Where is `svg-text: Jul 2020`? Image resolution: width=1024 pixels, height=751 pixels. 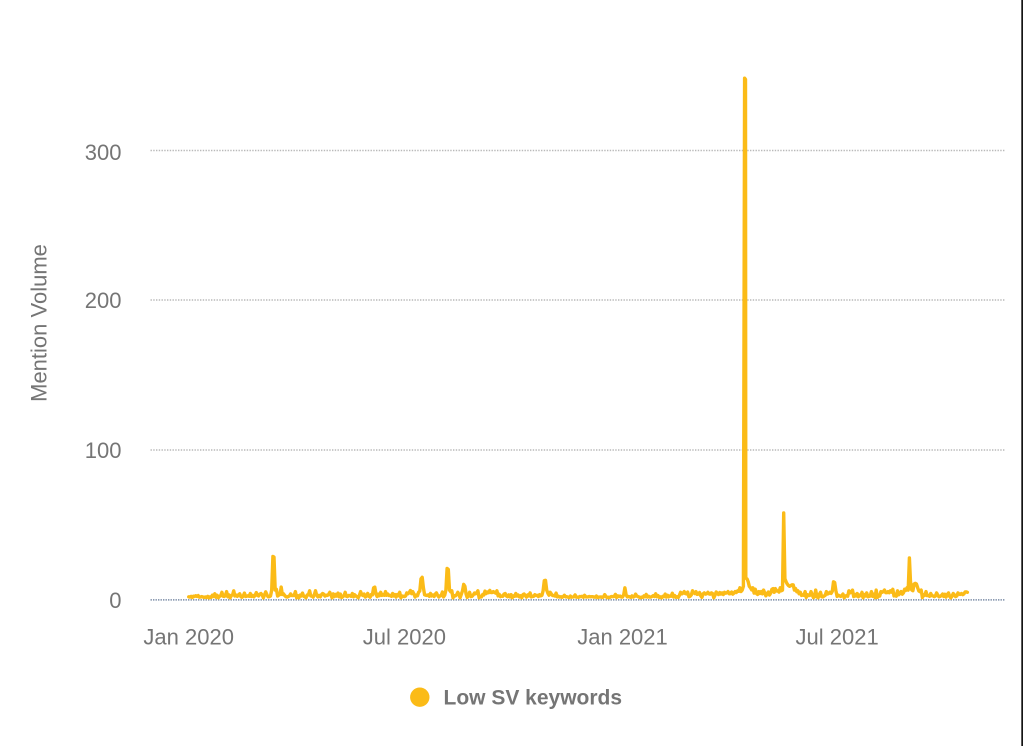
svg-text: Jul 2020 is located at coordinates (404, 637).